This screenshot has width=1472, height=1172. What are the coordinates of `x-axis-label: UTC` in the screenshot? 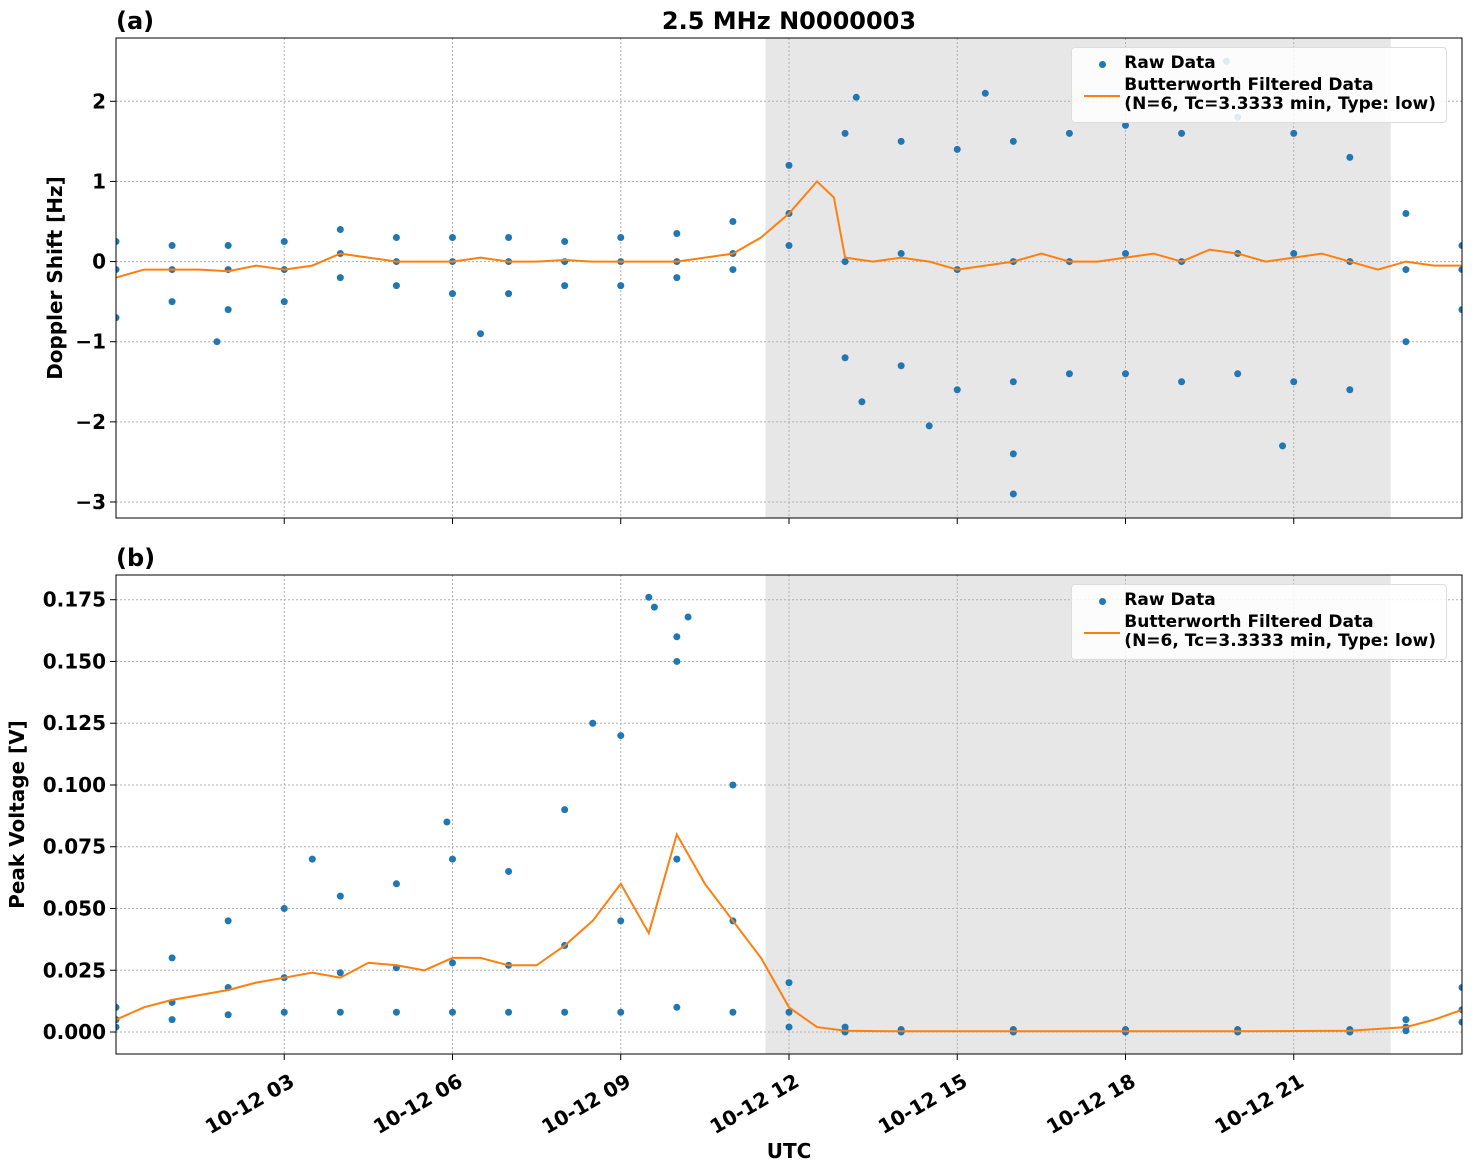 It's located at (789, 1151).